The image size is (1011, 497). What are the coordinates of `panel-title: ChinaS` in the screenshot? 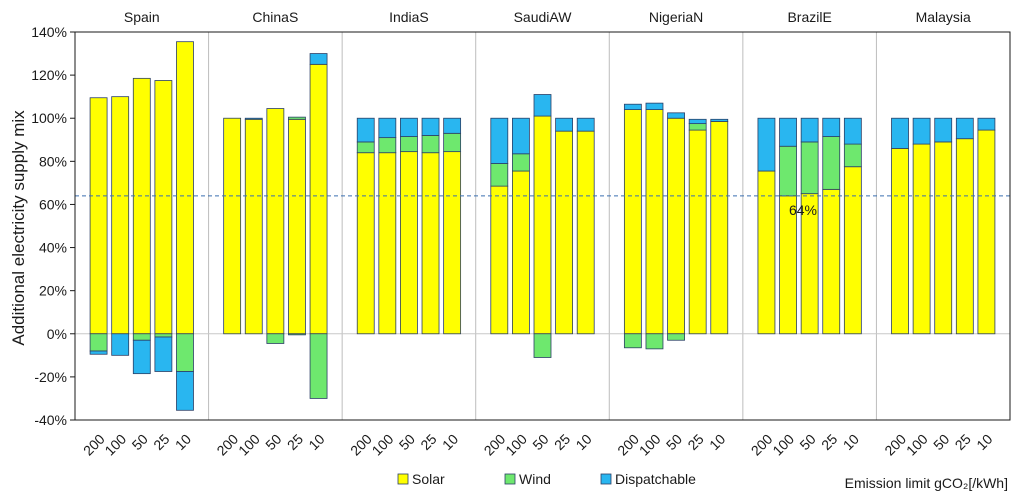 It's located at (275, 17).